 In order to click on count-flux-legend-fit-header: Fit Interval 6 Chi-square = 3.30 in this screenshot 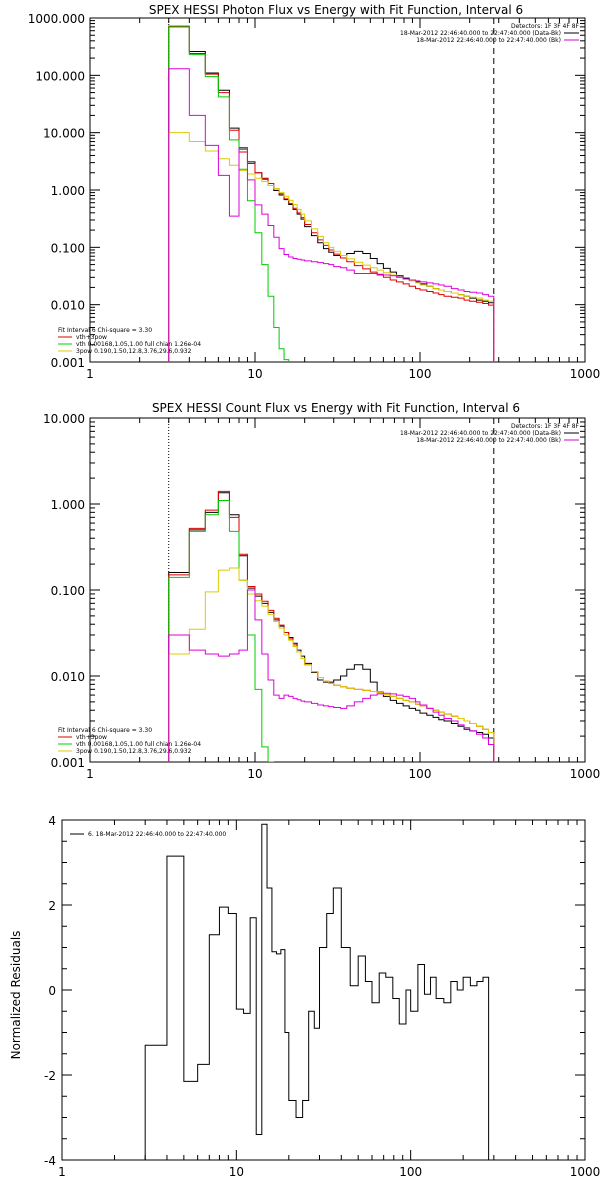, I will do `click(105, 730)`.